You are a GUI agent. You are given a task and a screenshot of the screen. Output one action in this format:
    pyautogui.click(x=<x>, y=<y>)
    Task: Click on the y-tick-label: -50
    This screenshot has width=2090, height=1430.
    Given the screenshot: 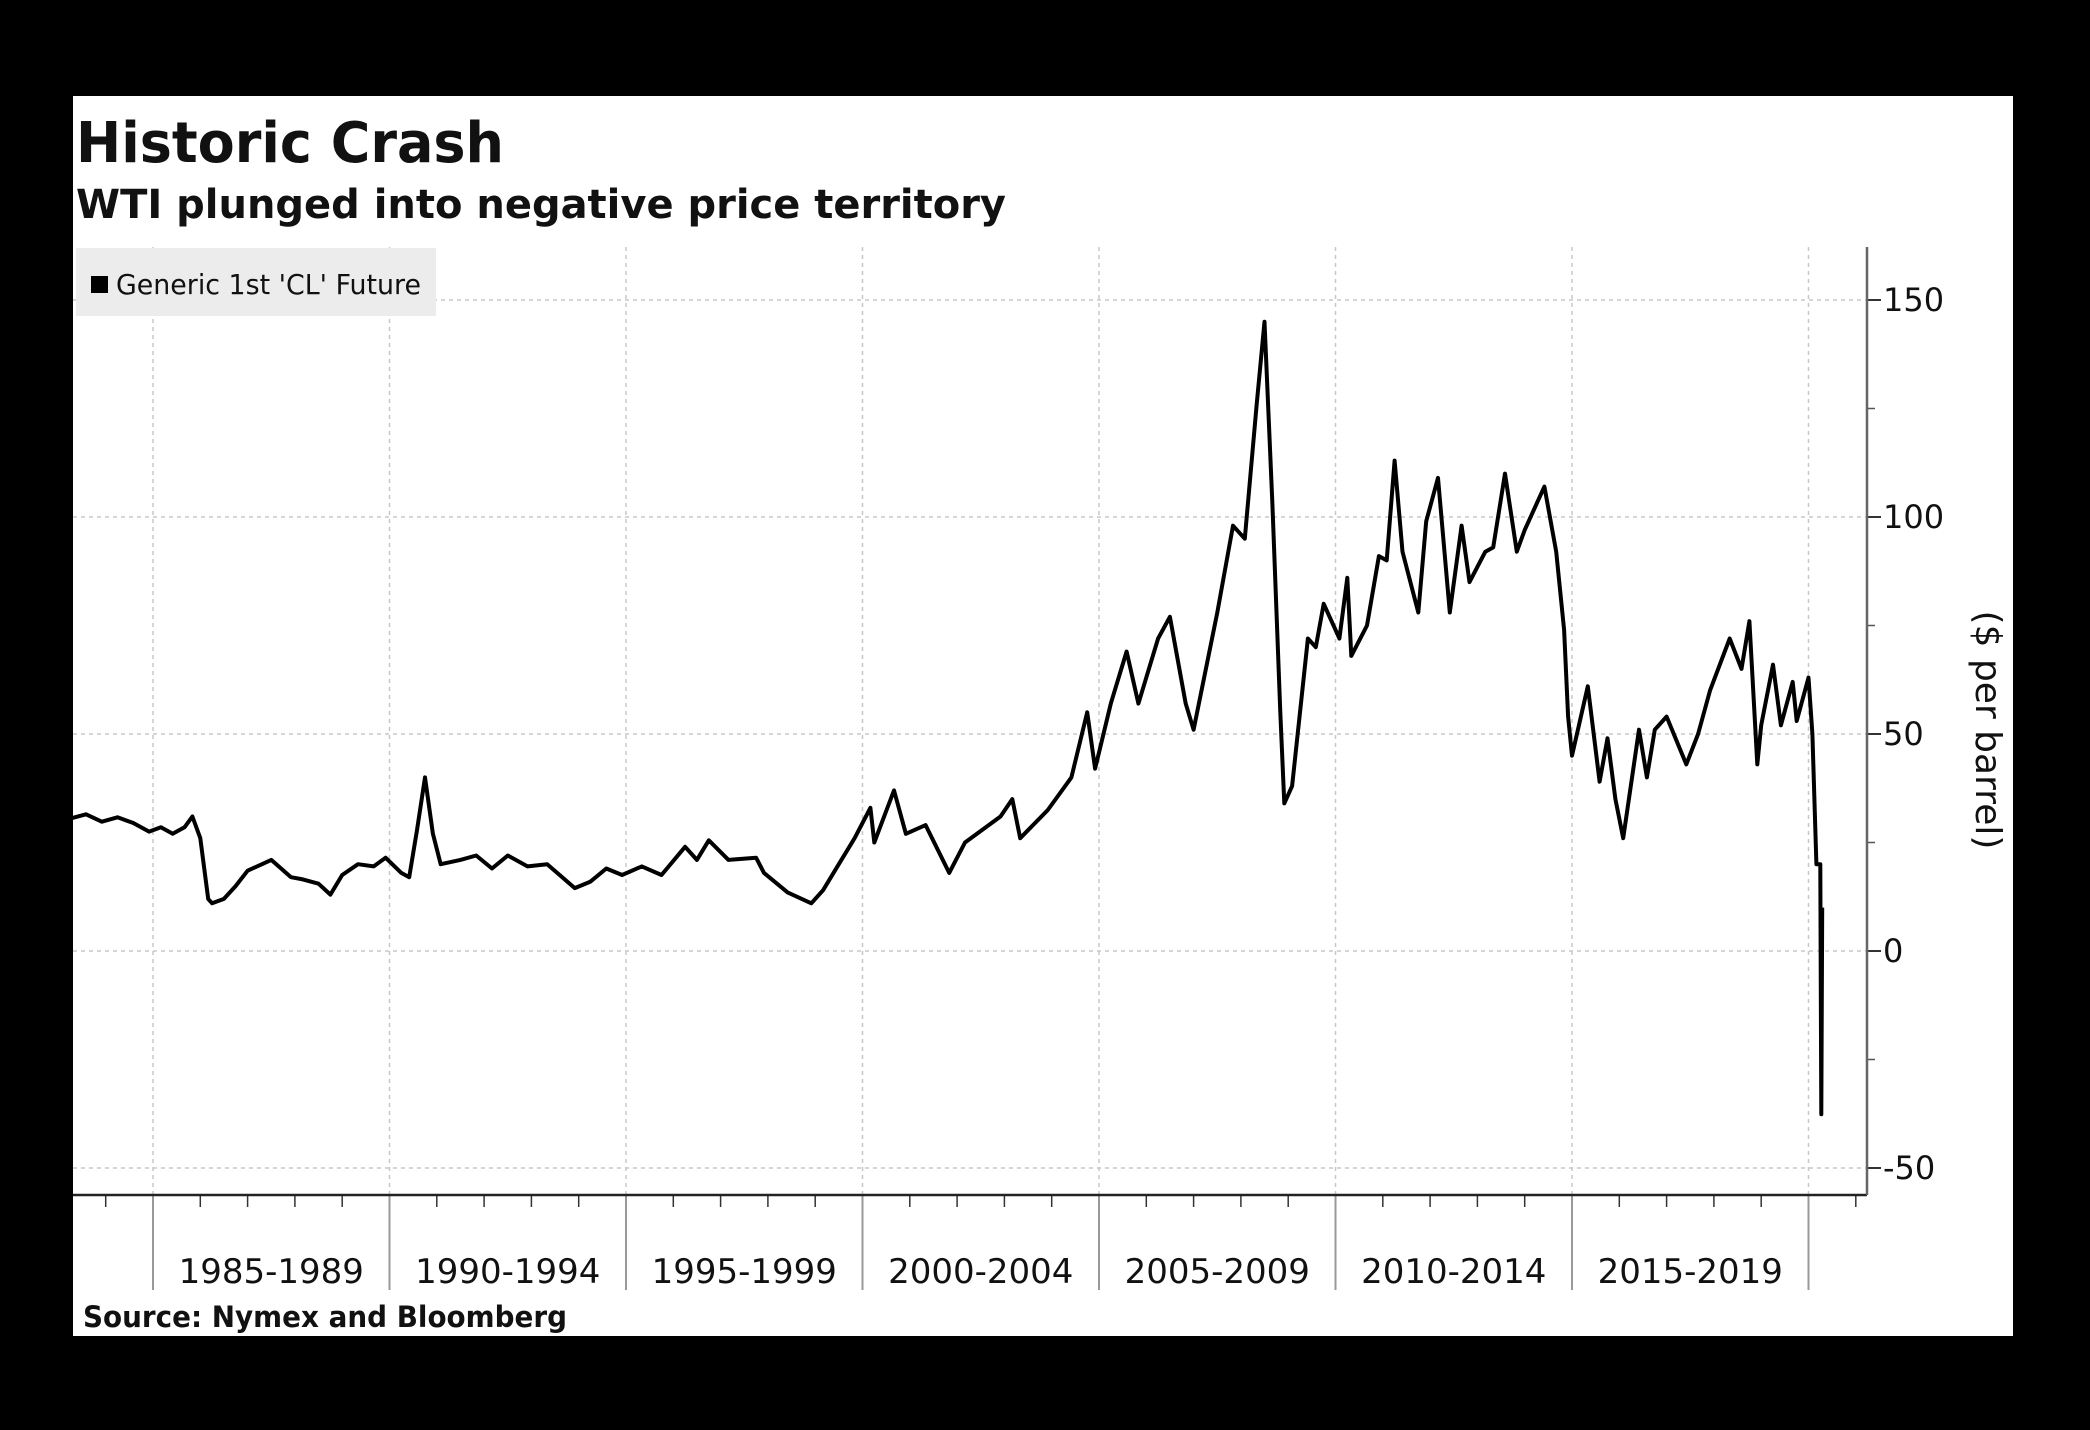 What is the action you would take?
    pyautogui.click(x=1909, y=1168)
    